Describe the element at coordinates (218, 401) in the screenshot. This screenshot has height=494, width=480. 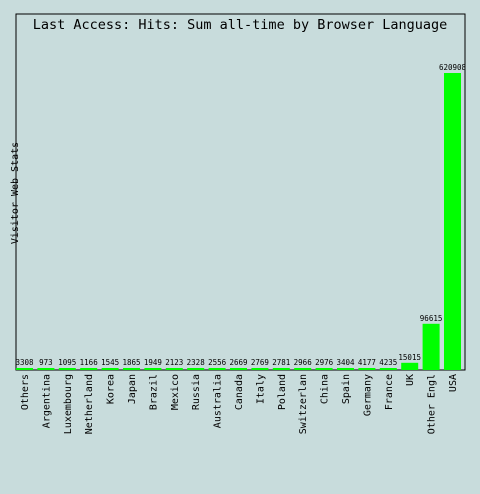
I see `tick-label-9: Australia` at that location.